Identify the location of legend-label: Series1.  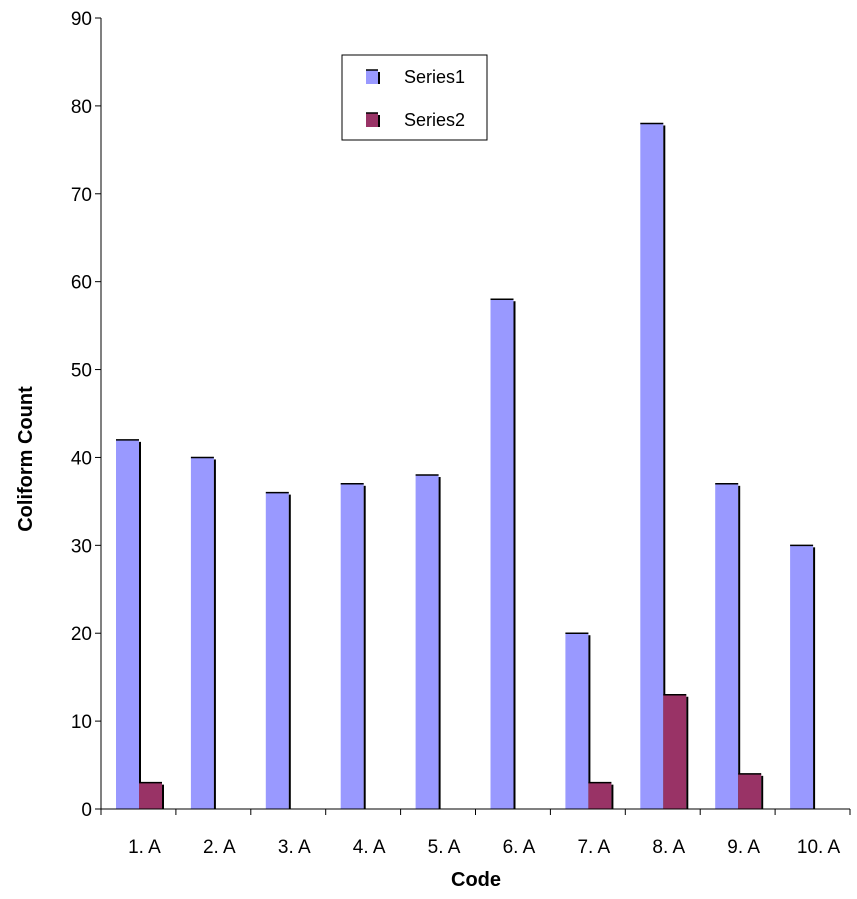
(434, 77).